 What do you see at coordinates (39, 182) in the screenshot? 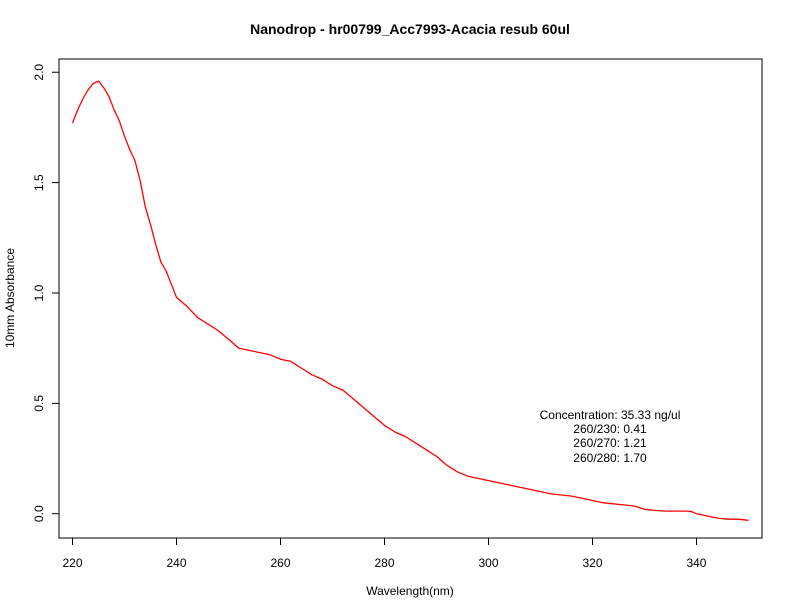
I see `y-tick-label: 1.5` at bounding box center [39, 182].